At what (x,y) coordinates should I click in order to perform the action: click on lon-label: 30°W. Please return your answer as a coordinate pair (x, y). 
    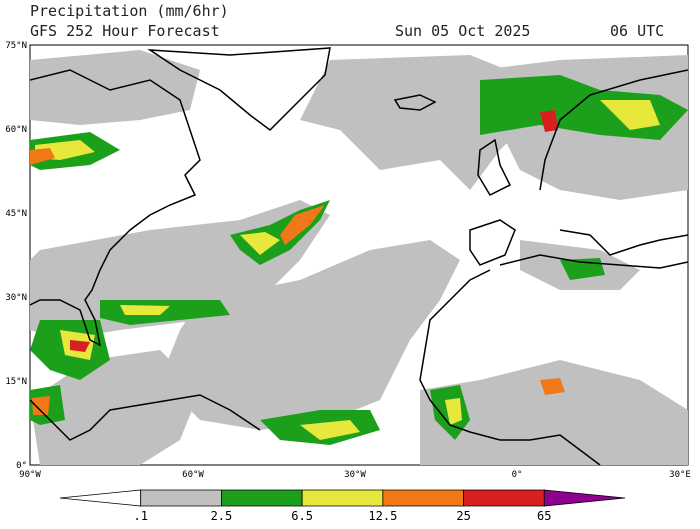
    Looking at the image, I should click on (355, 475).